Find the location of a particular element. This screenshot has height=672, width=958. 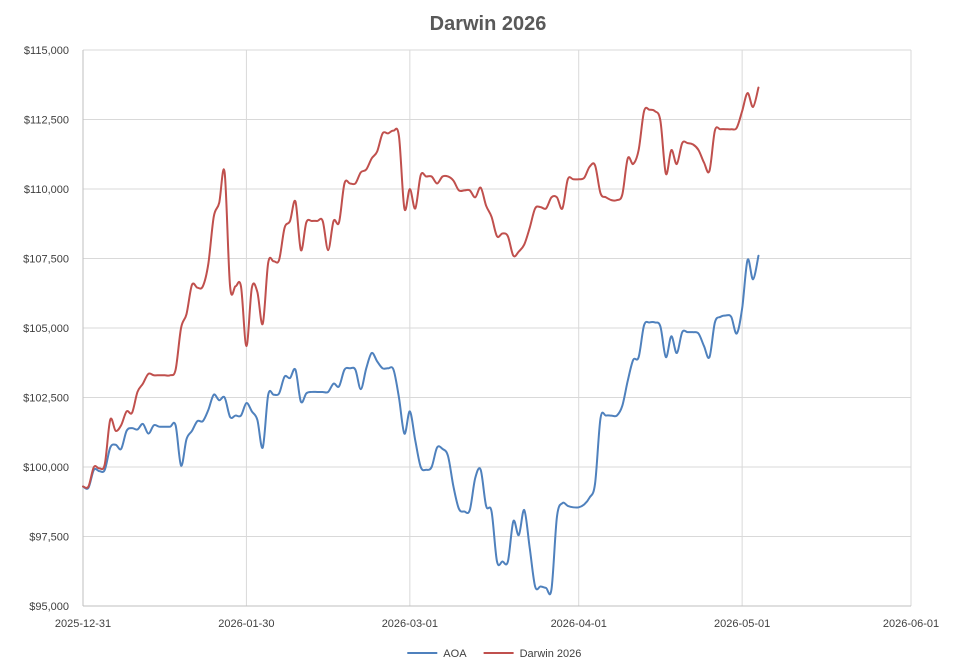

x-tick-label: 2026-04-01 is located at coordinates (579, 624).